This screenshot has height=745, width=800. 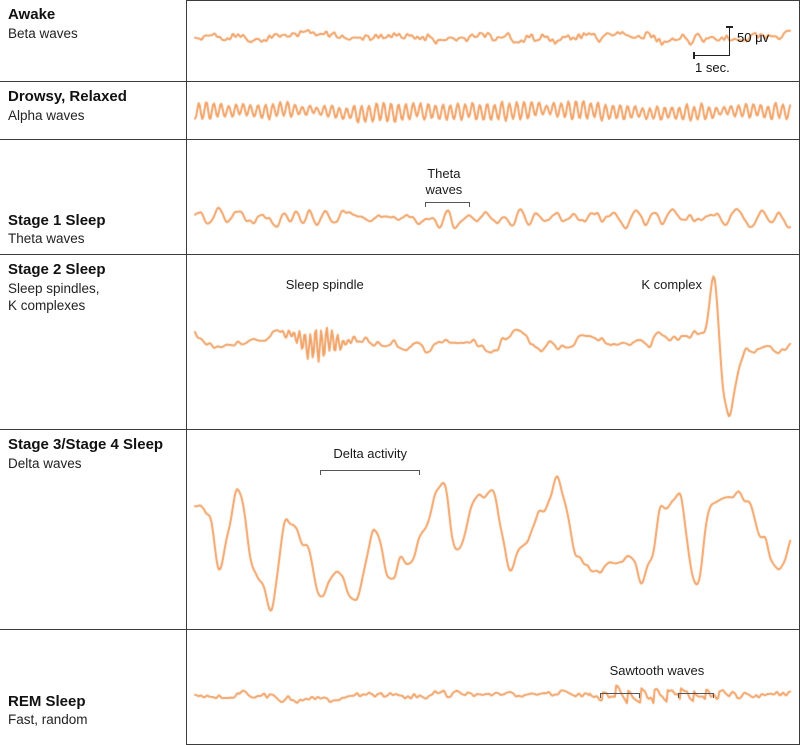 I want to click on stage-wave-type: Sleep spindles, K complexes, so click(x=54, y=297).